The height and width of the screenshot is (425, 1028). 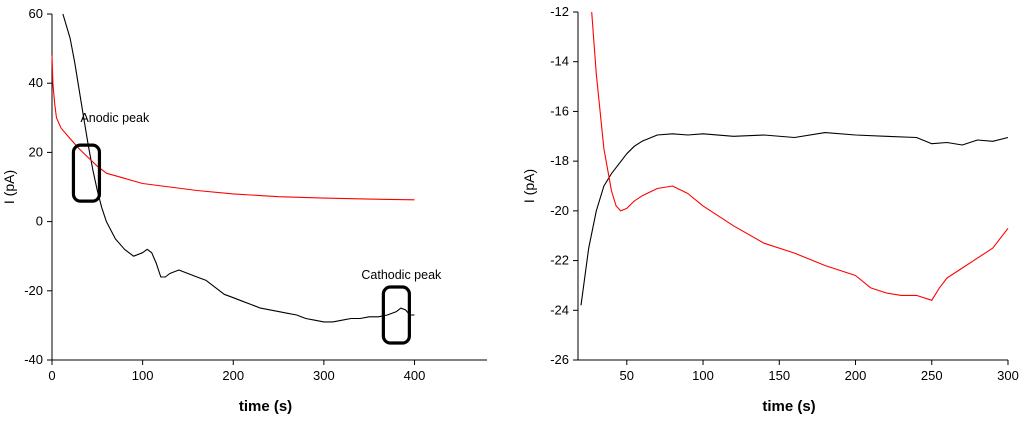 What do you see at coordinates (51, 375) in the screenshot?
I see `x-tick-label: 0` at bounding box center [51, 375].